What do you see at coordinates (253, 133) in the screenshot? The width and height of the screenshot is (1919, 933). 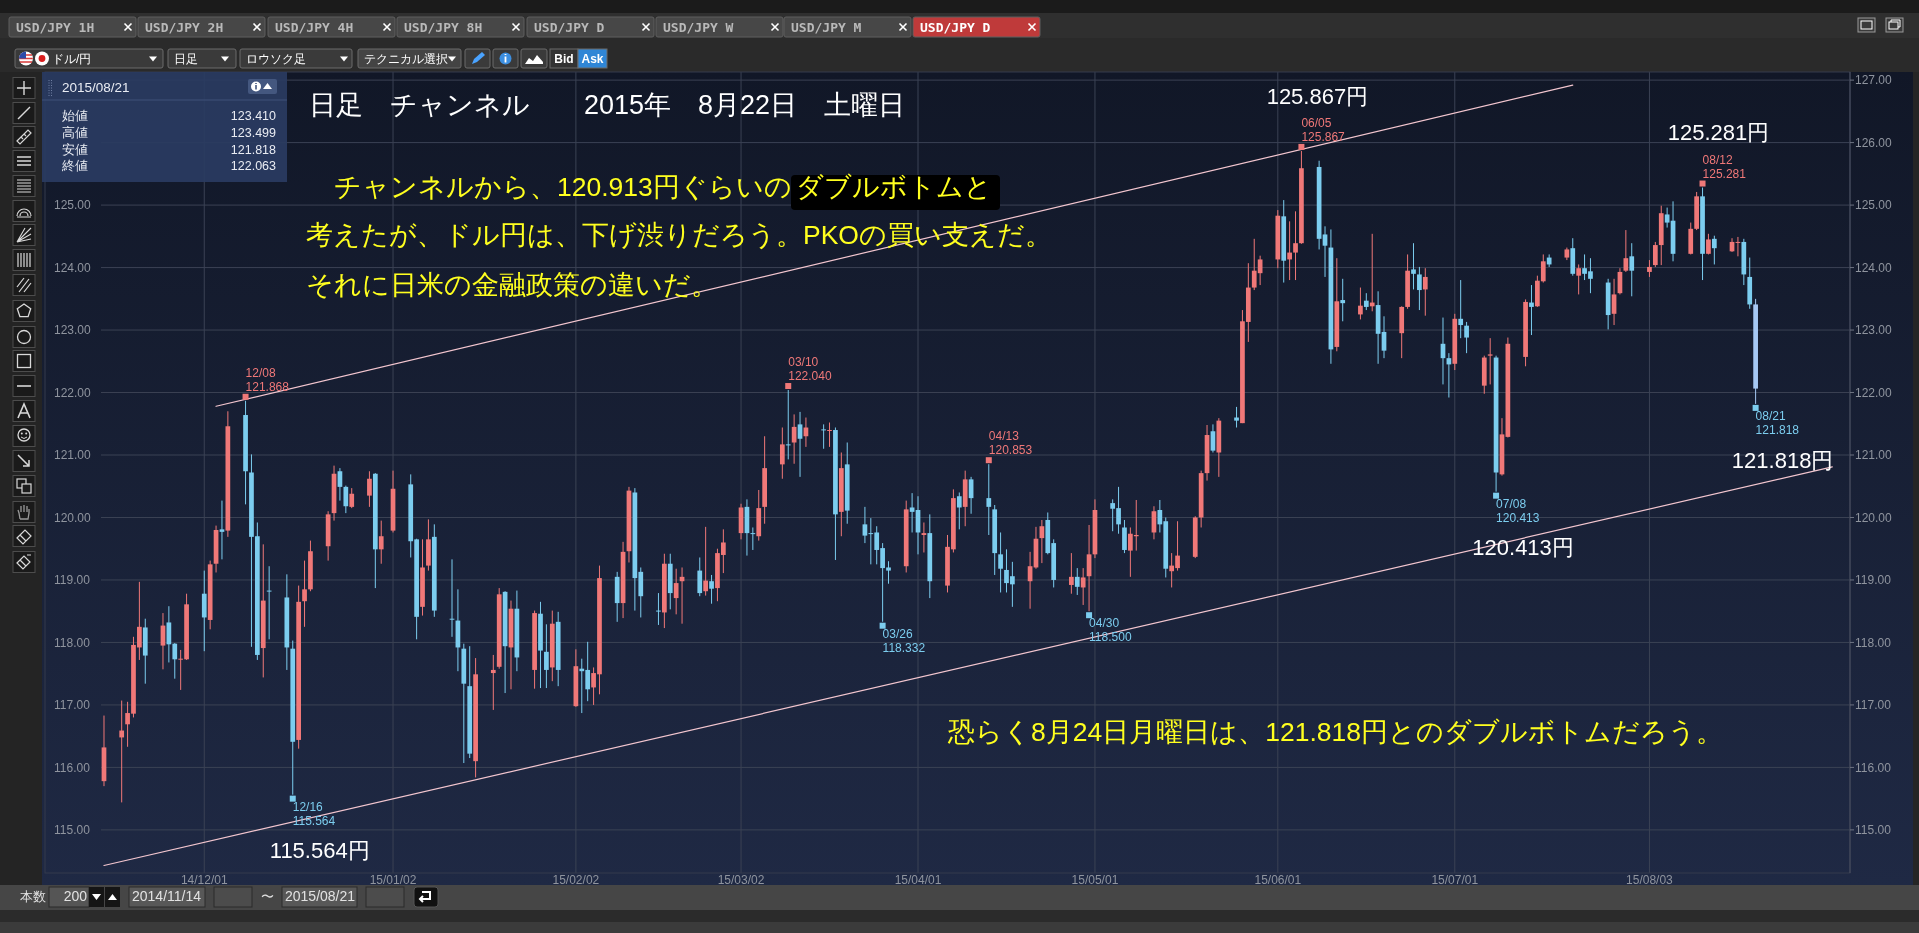 I see `annotation: 123.499` at bounding box center [253, 133].